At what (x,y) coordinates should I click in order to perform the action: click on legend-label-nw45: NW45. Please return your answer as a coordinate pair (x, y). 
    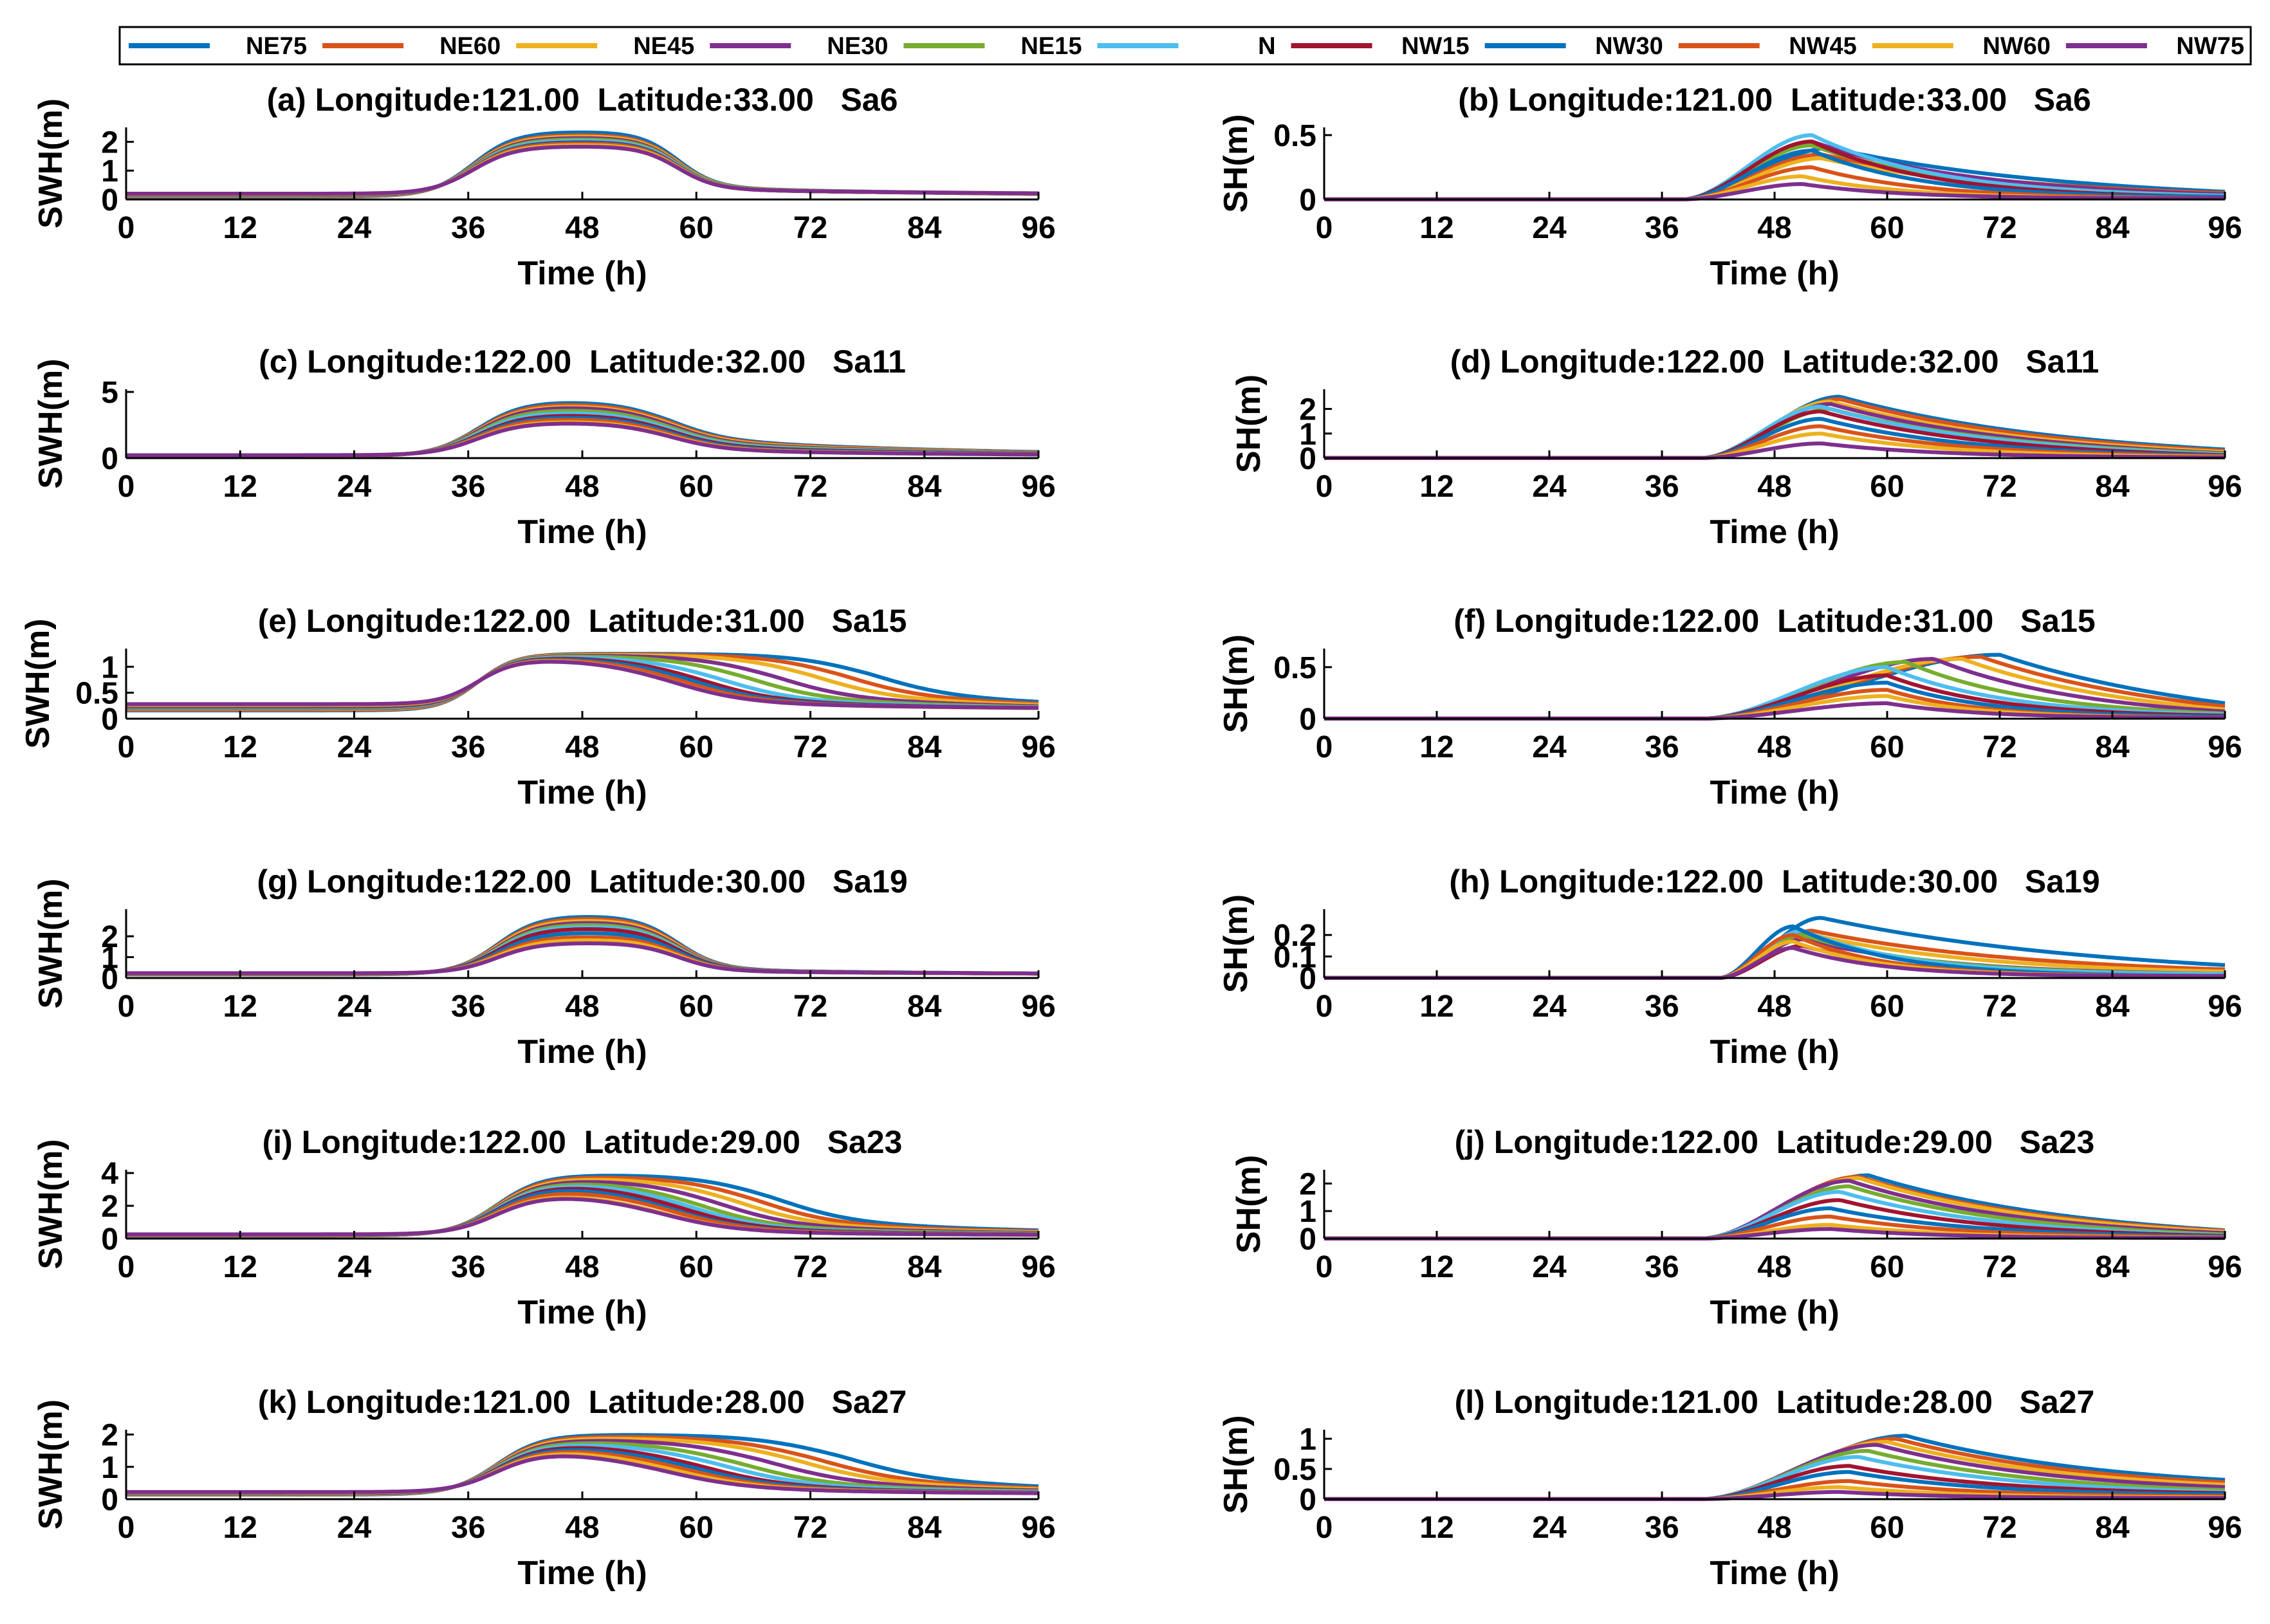
    Looking at the image, I should click on (1823, 46).